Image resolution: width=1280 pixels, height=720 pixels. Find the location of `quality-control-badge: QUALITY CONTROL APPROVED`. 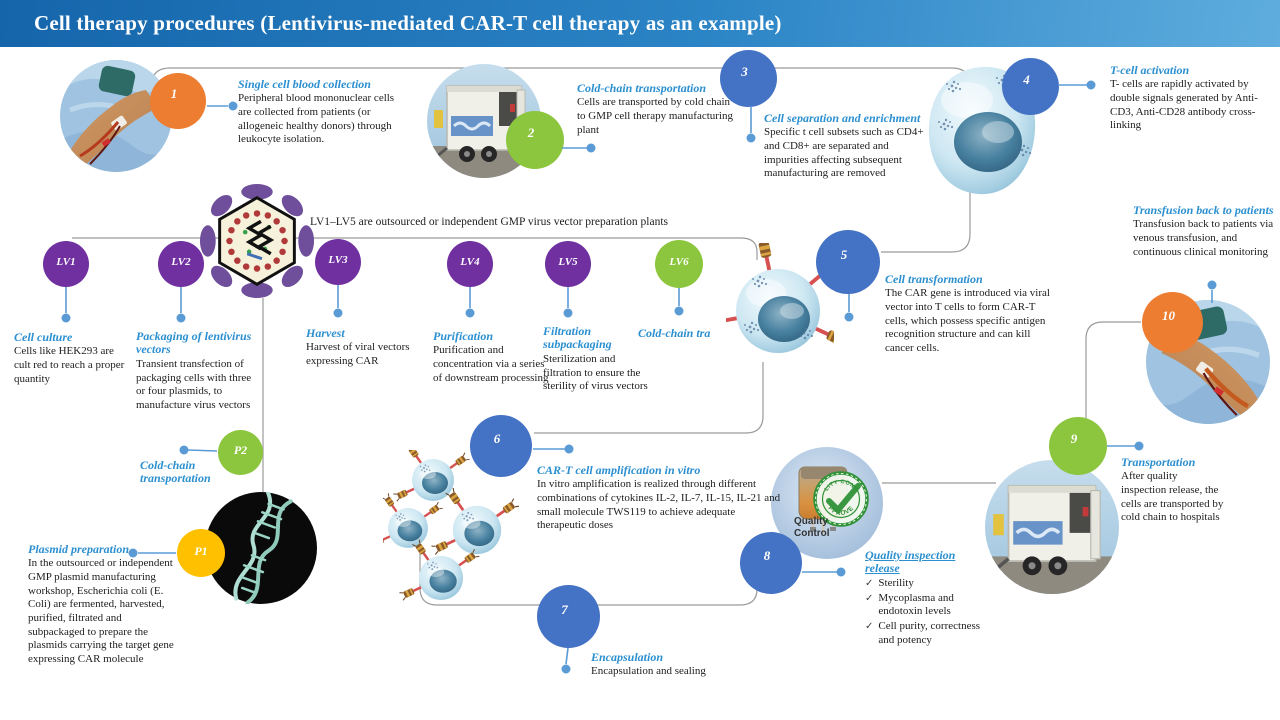

quality-control-badge: QUALITY CONTROL APPROVED is located at coordinates (827, 503).